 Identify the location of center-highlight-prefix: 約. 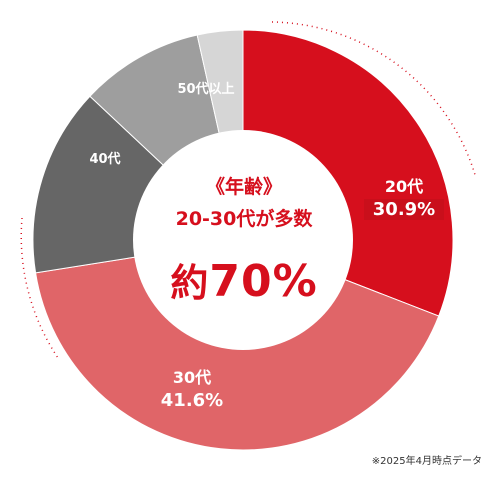
(190, 283).